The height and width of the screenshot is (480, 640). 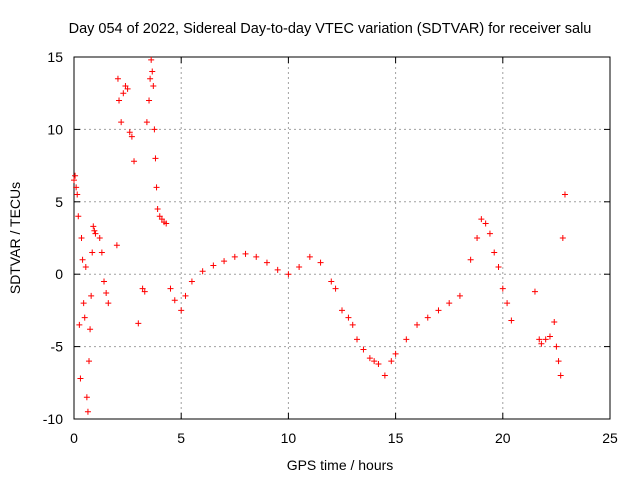 What do you see at coordinates (57, 347) in the screenshot?
I see `y-tick-label: -5` at bounding box center [57, 347].